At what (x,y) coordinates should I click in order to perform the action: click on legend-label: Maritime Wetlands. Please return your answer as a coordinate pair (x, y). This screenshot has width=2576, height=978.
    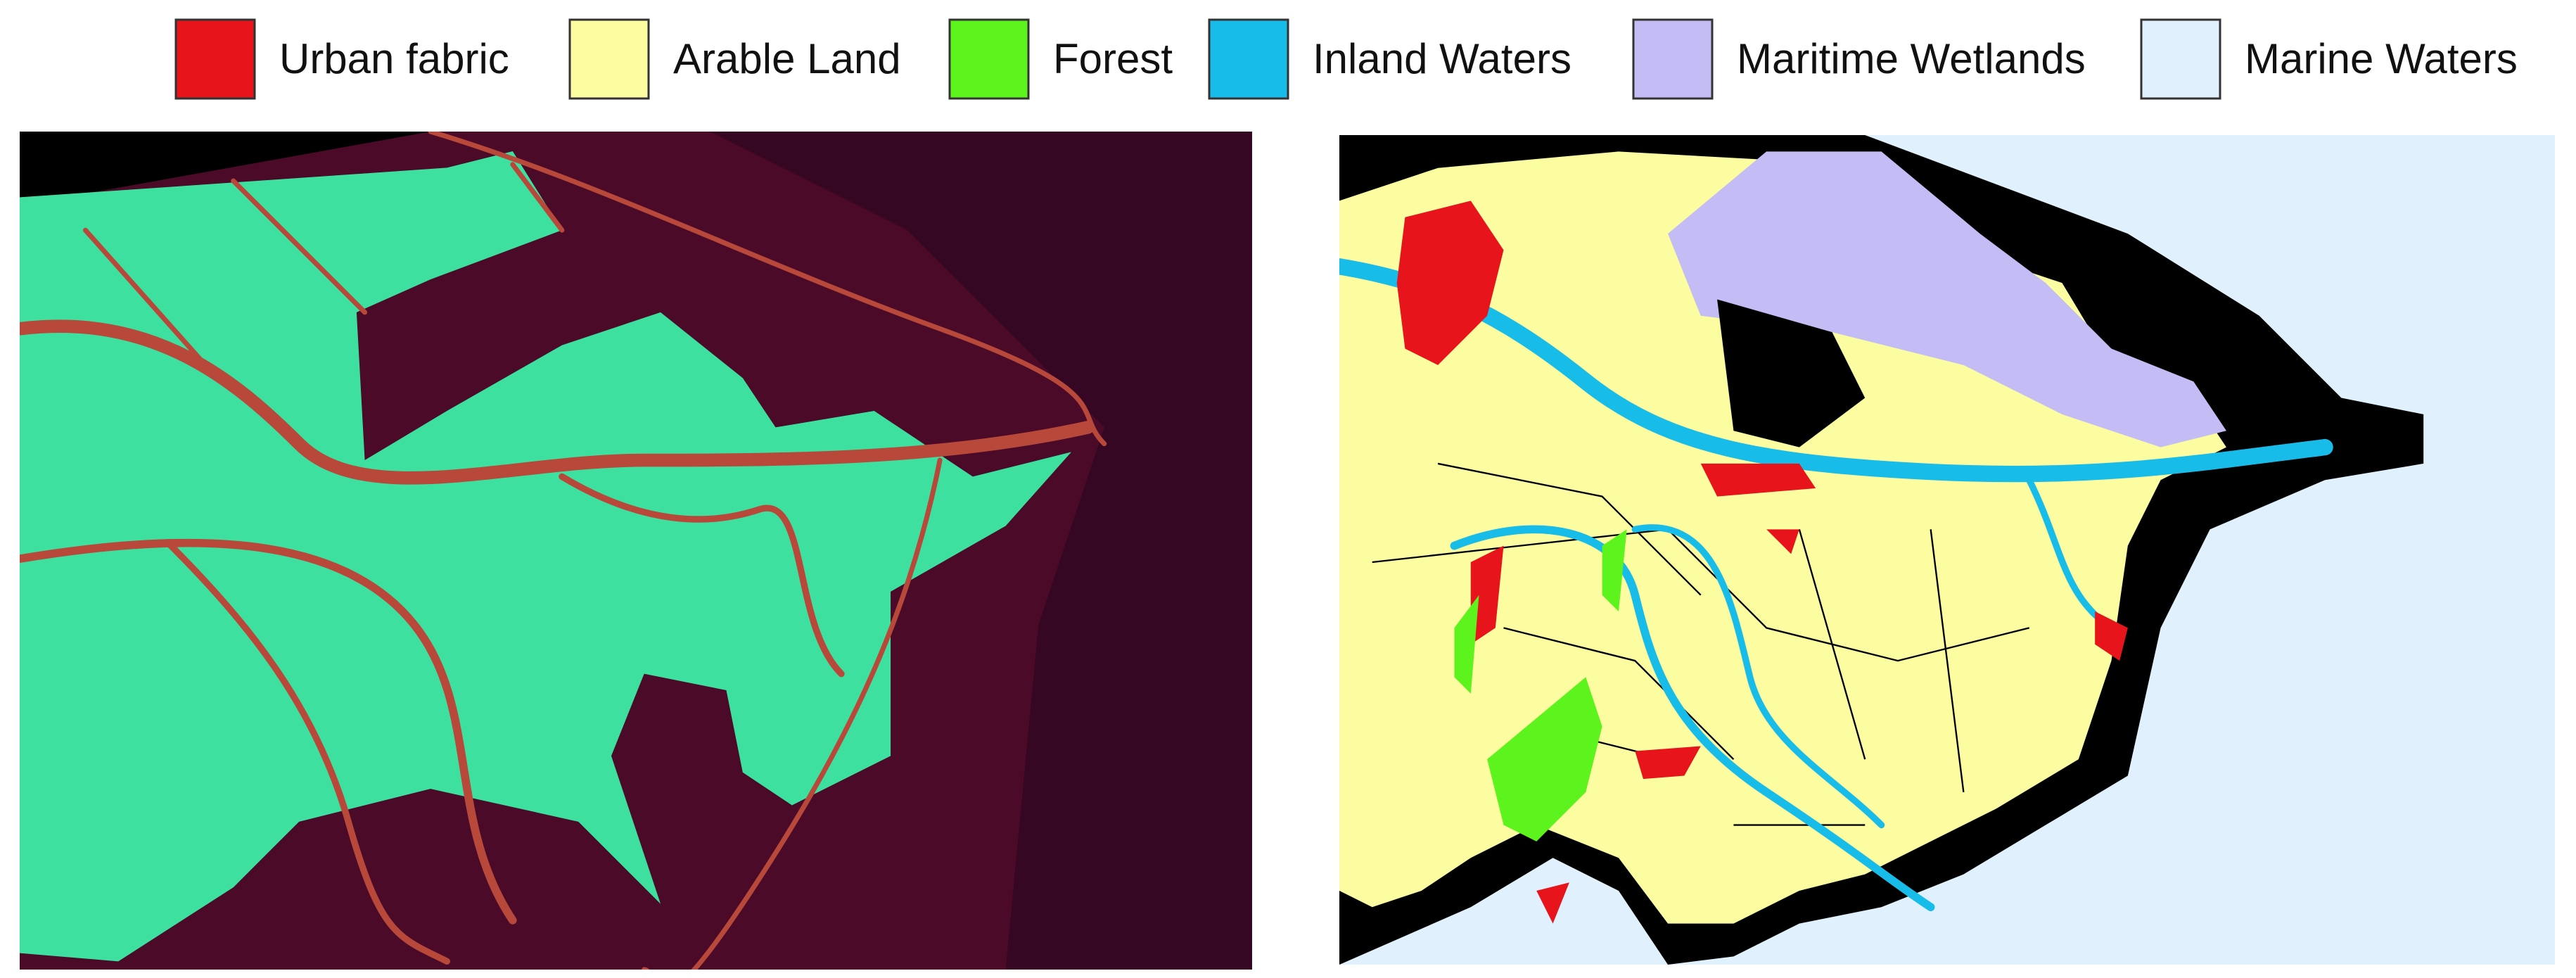
    Looking at the image, I should click on (1911, 58).